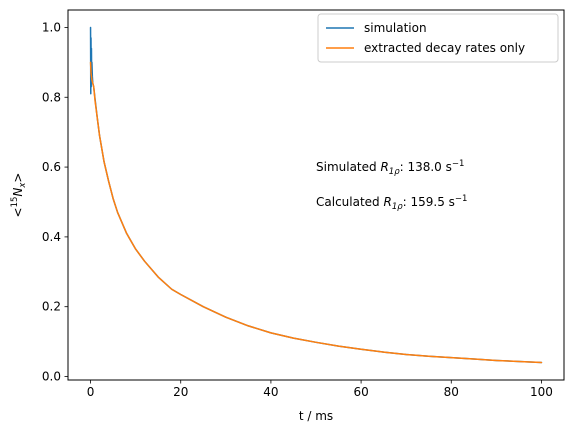 This screenshot has height=432, width=574. Describe the element at coordinates (51, 97) in the screenshot. I see `y-tick-label: 0.8` at that location.